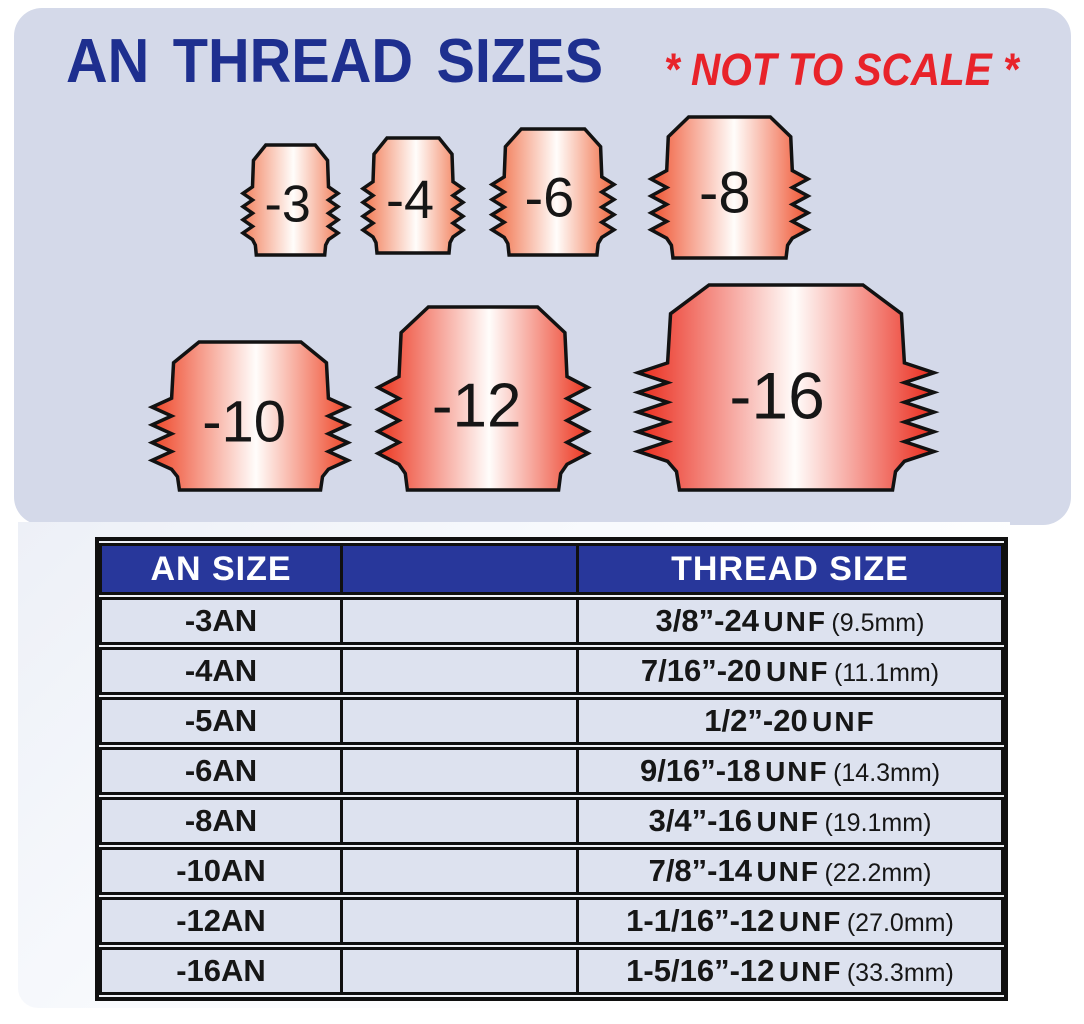  I want to click on table-header-row: AN SIZE THREAD SIZE, so click(551, 569).